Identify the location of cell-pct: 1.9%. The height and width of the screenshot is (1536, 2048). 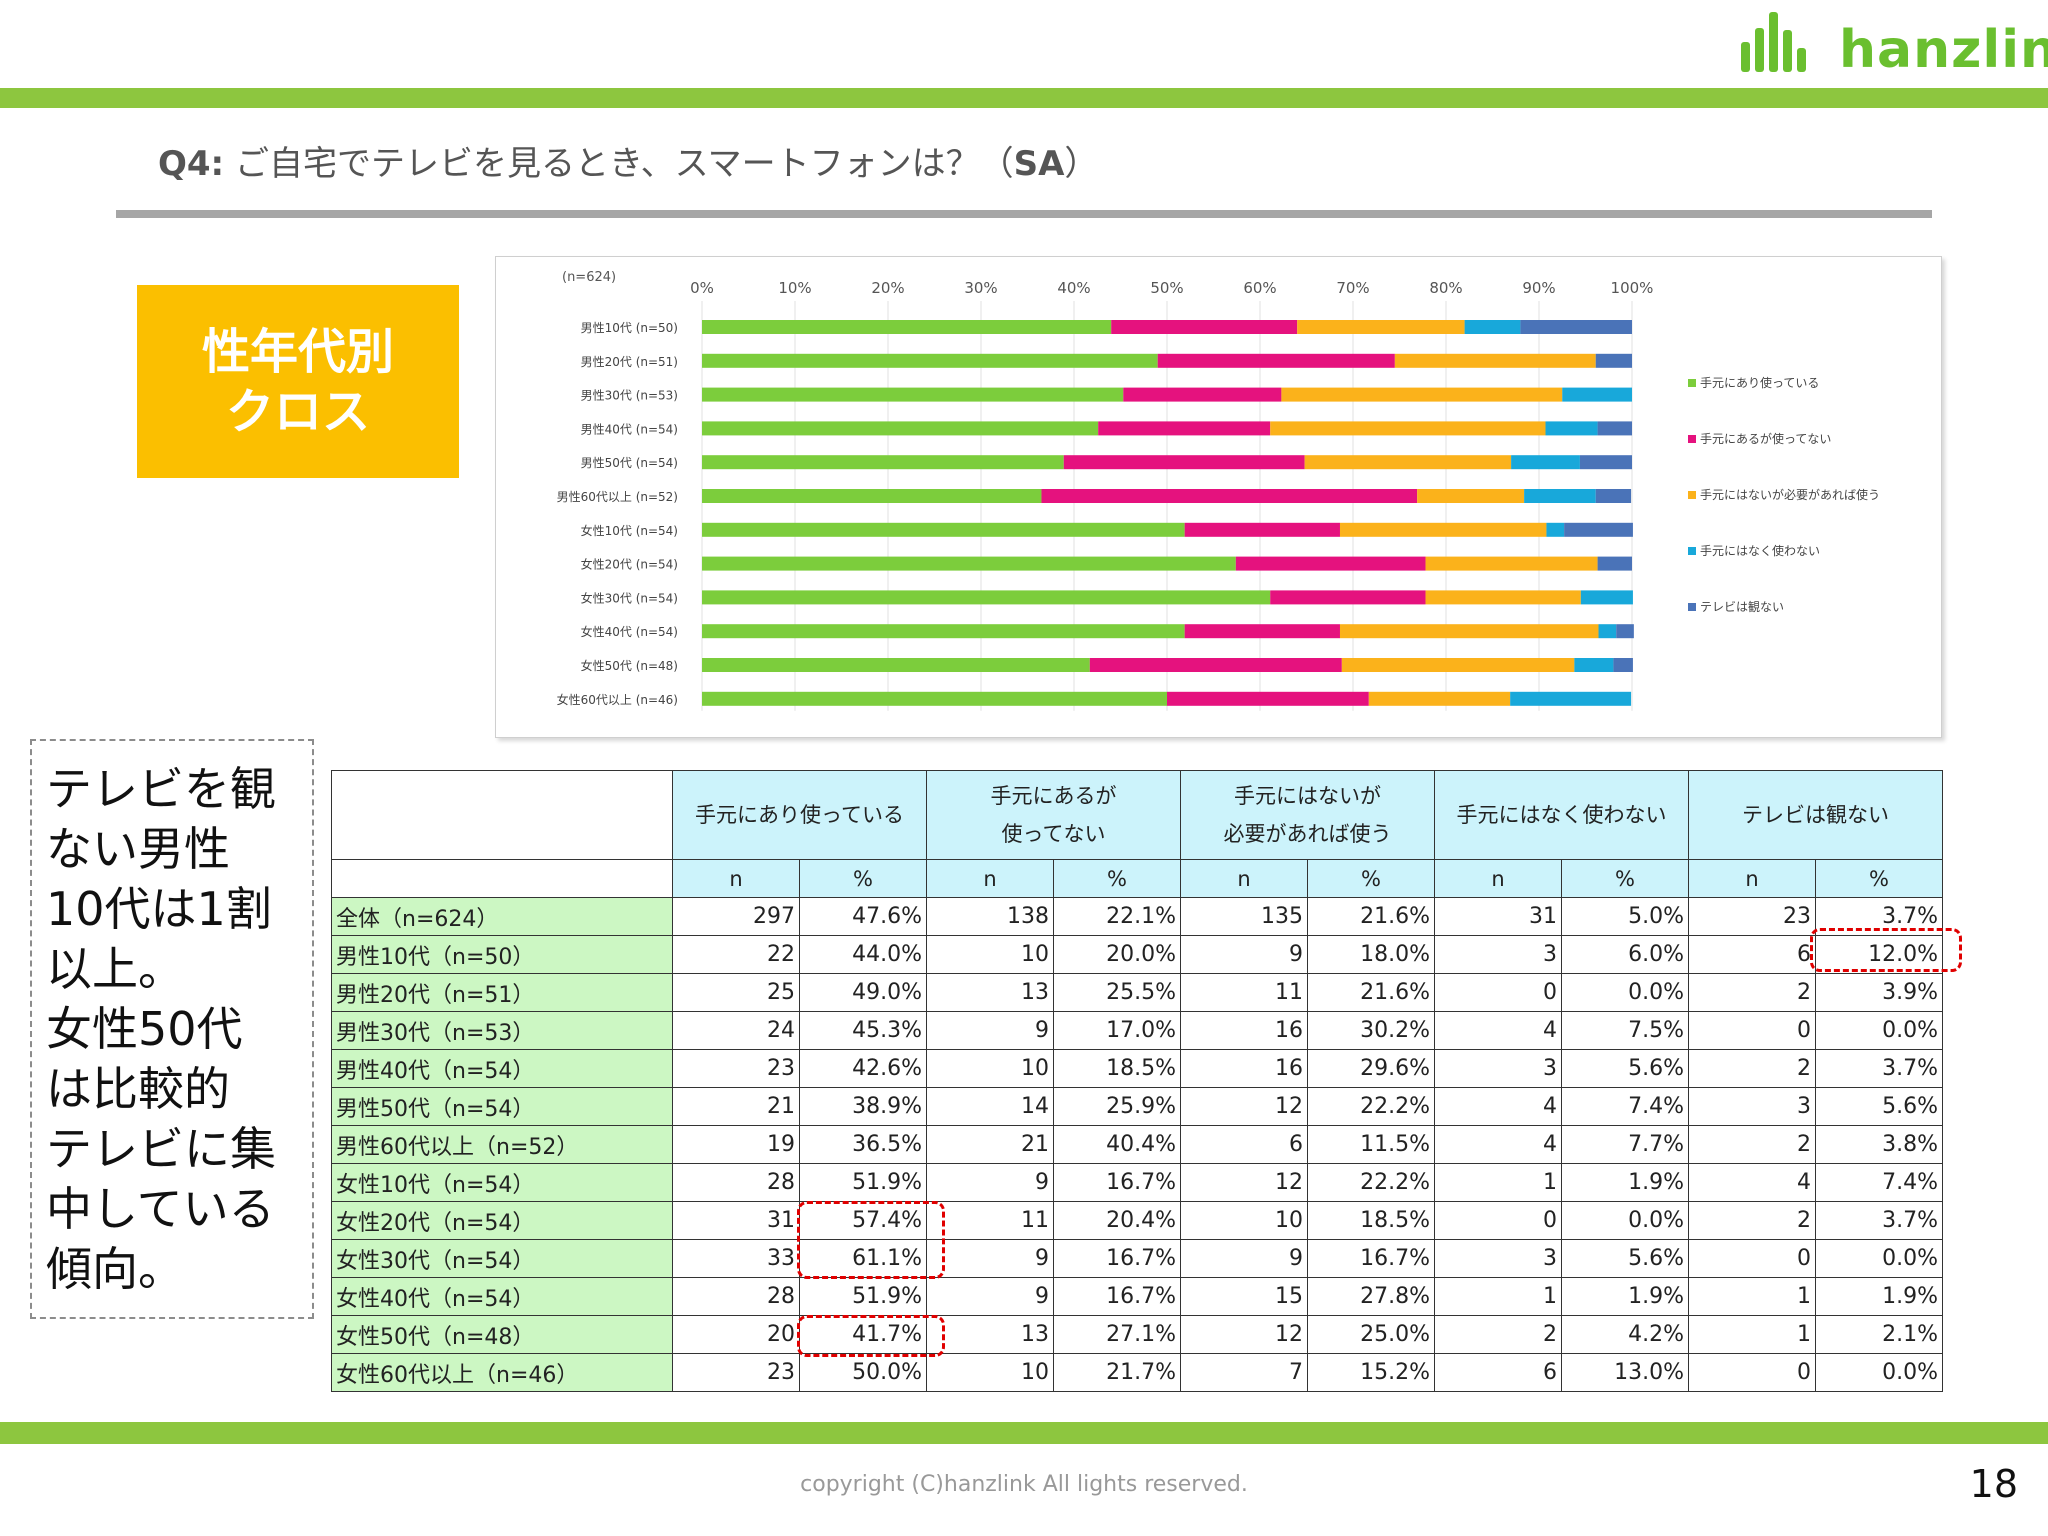
(1625, 1296).